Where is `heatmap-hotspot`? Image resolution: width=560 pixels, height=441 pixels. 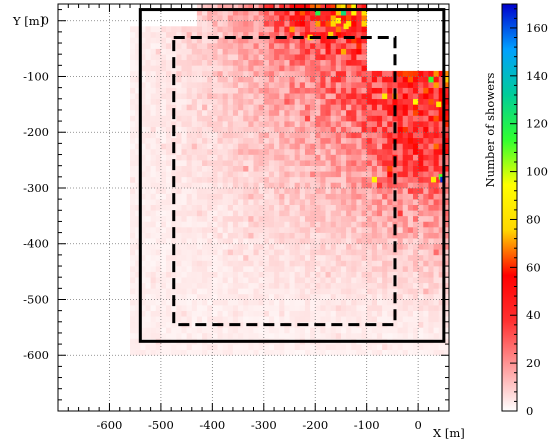
heatmap-hotspot is located at coordinates (439, 104).